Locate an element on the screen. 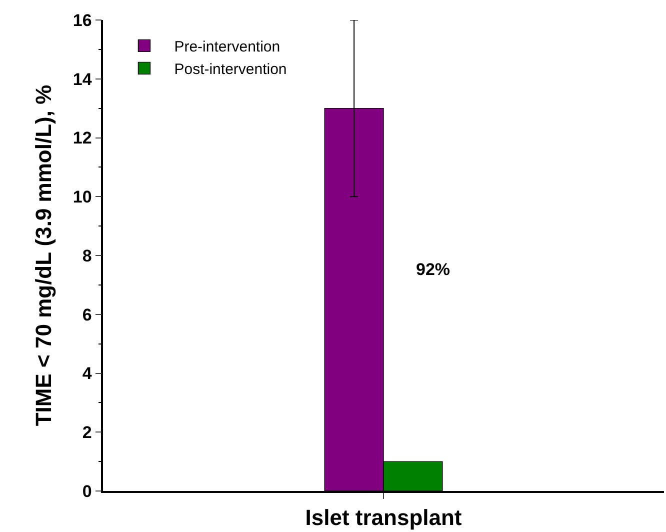 The height and width of the screenshot is (532, 666). y-tick-label: 2 is located at coordinates (87, 432).